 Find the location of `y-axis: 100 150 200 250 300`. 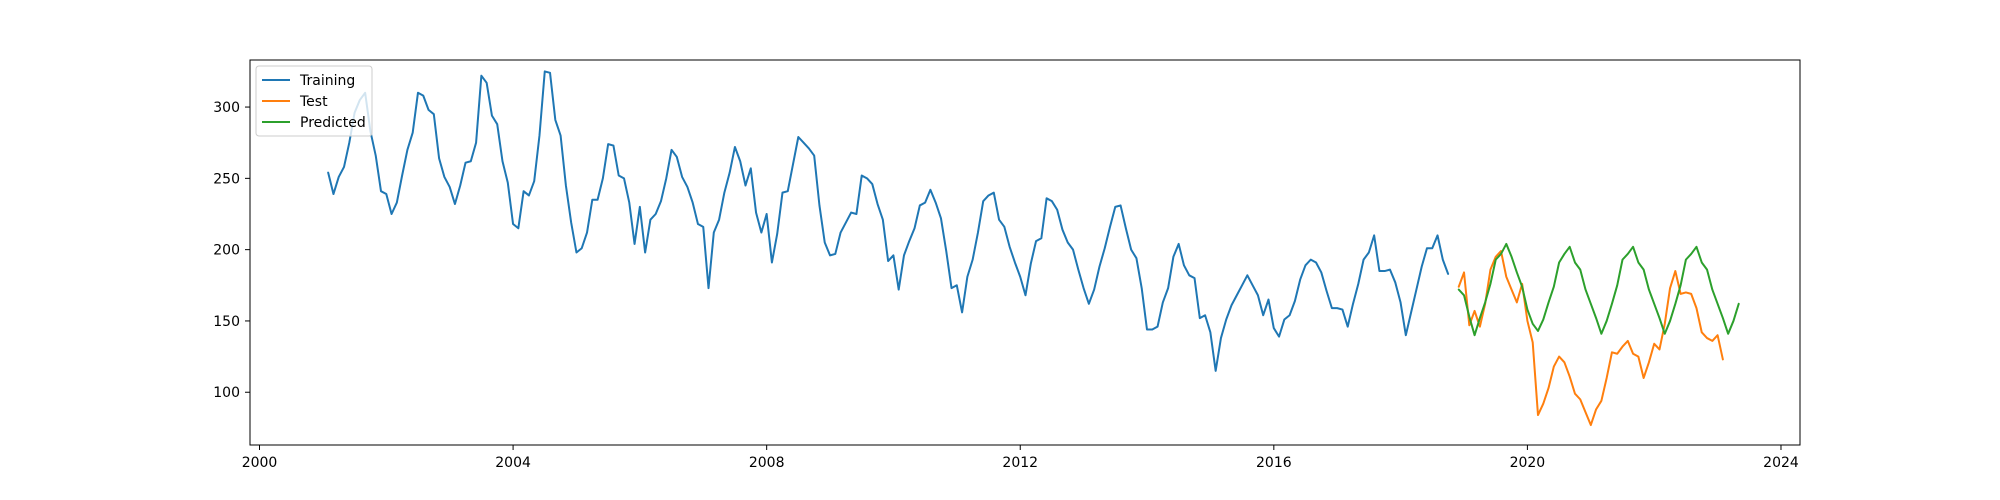

y-axis: 100 150 200 250 300 is located at coordinates (231, 250).